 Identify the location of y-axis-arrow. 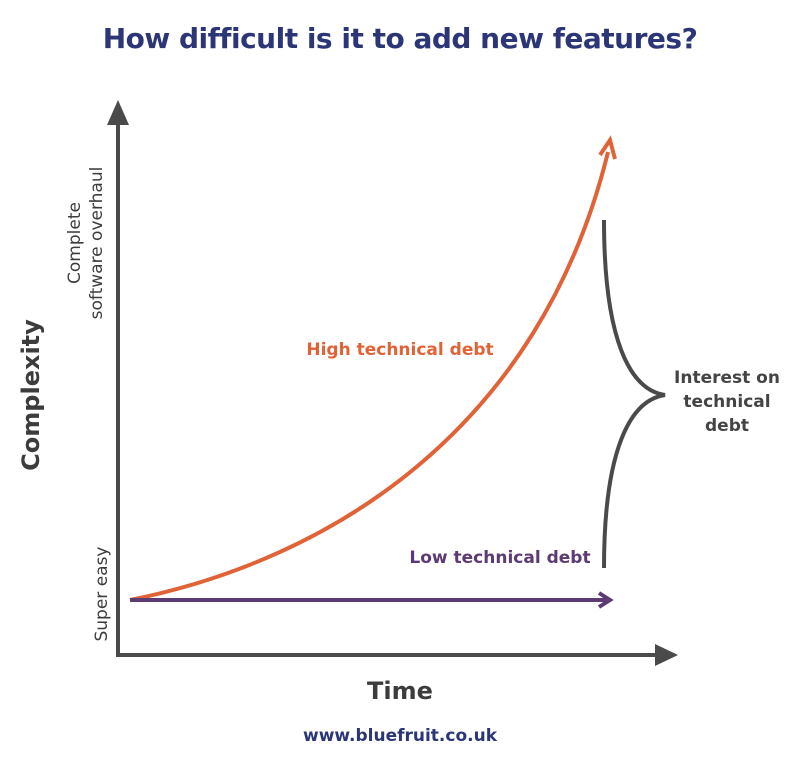
(118, 112).